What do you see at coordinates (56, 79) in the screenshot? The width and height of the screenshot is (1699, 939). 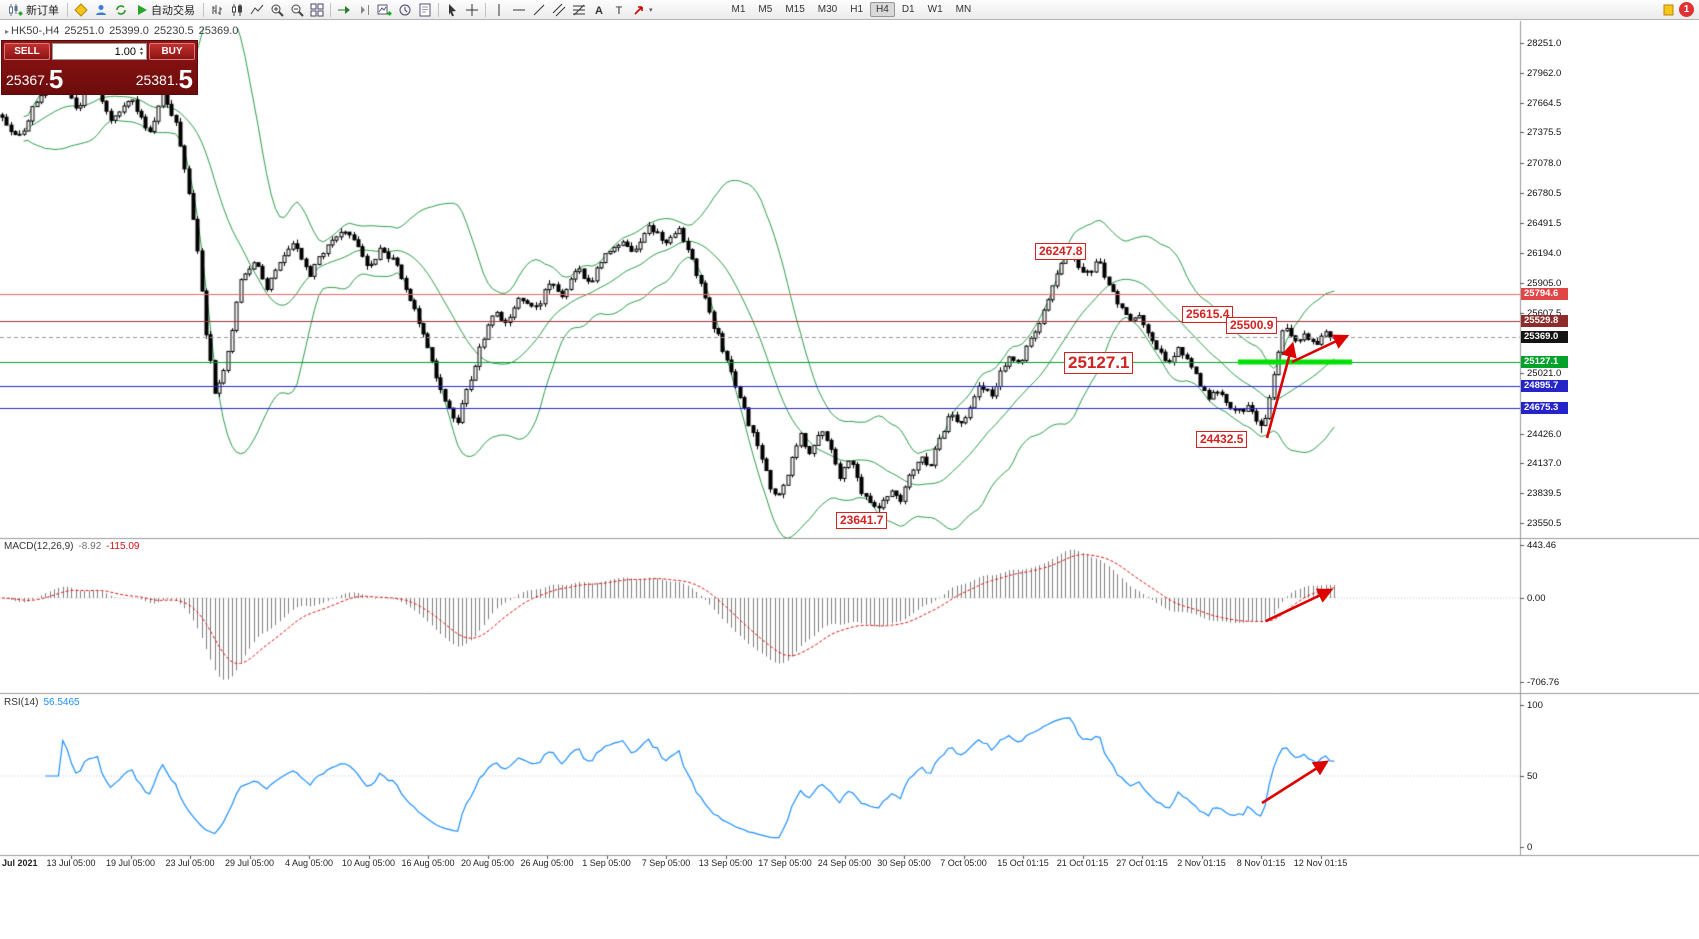 I see `sell-price-pip: 5` at bounding box center [56, 79].